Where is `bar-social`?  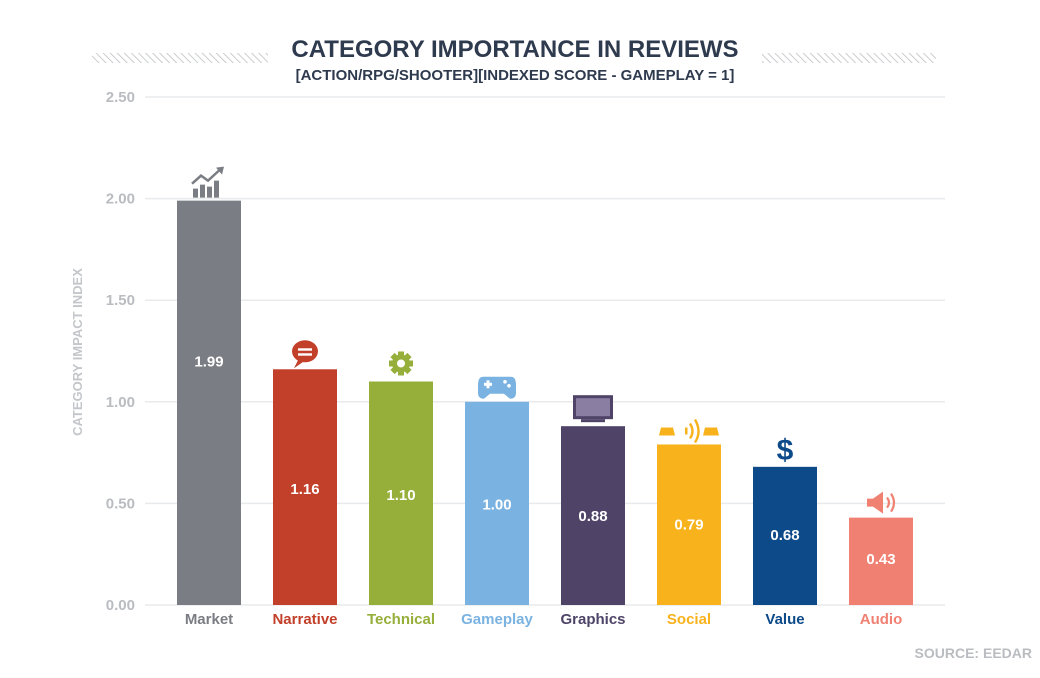 bar-social is located at coordinates (689, 524).